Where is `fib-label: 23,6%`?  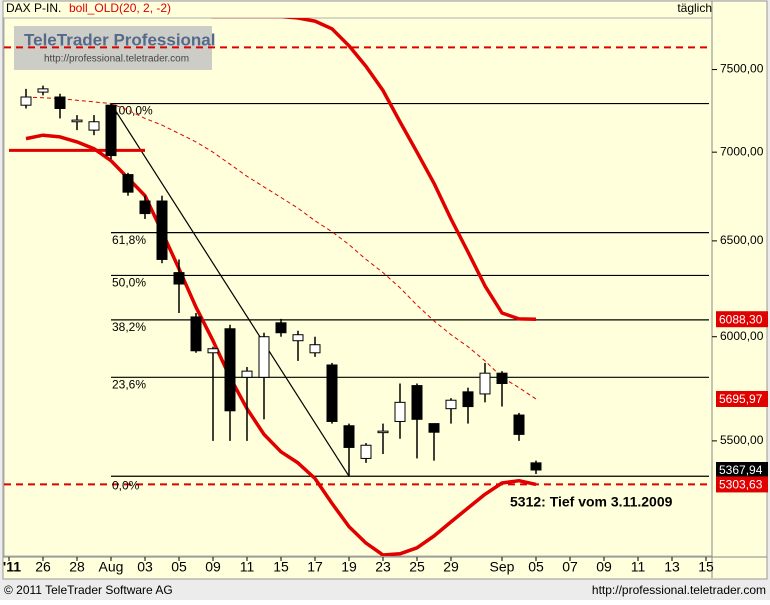 fib-label: 23,6% is located at coordinates (129, 384).